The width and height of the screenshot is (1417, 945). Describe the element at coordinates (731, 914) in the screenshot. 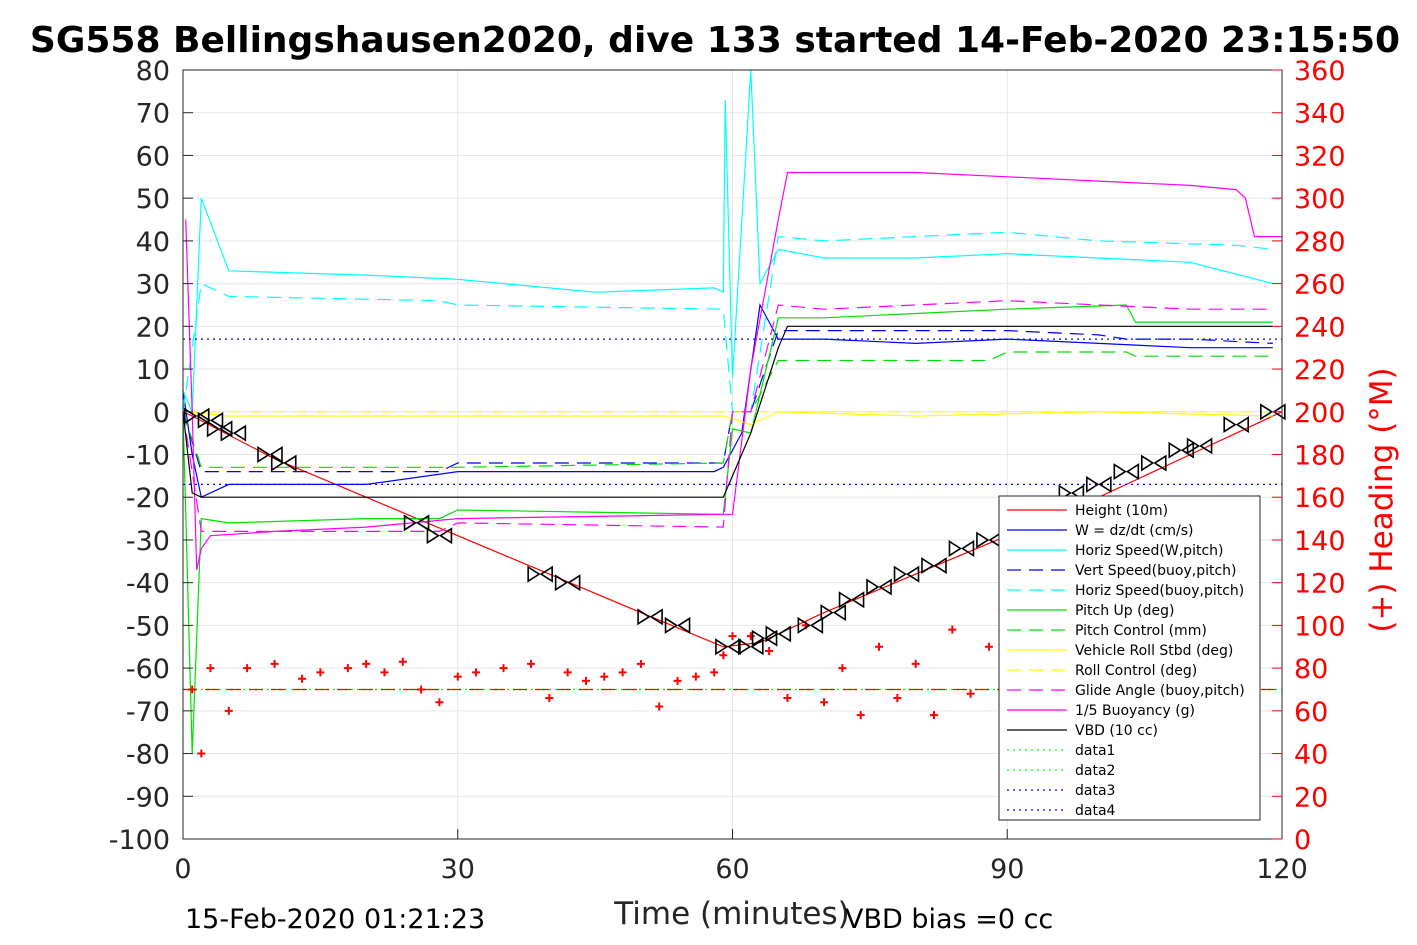

I see `x-axis-label: Time (minutes)` at that location.